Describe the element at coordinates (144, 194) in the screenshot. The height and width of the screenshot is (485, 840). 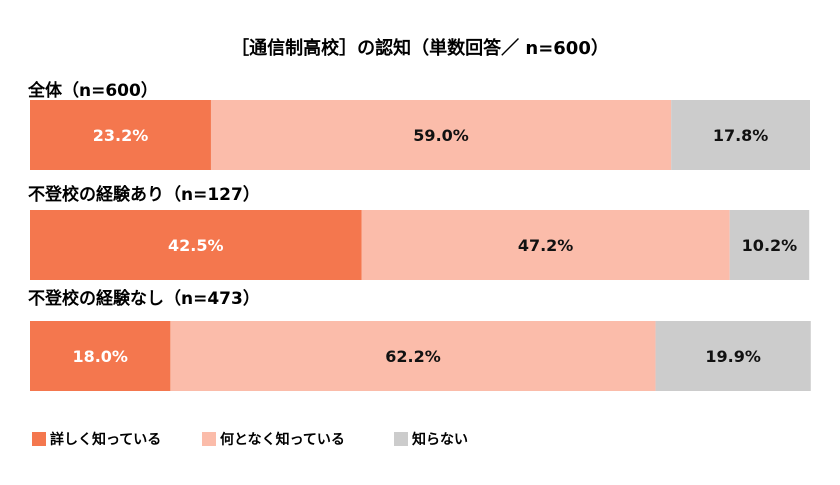
I see `category-label: 不登校の経験あり（n=127）` at that location.